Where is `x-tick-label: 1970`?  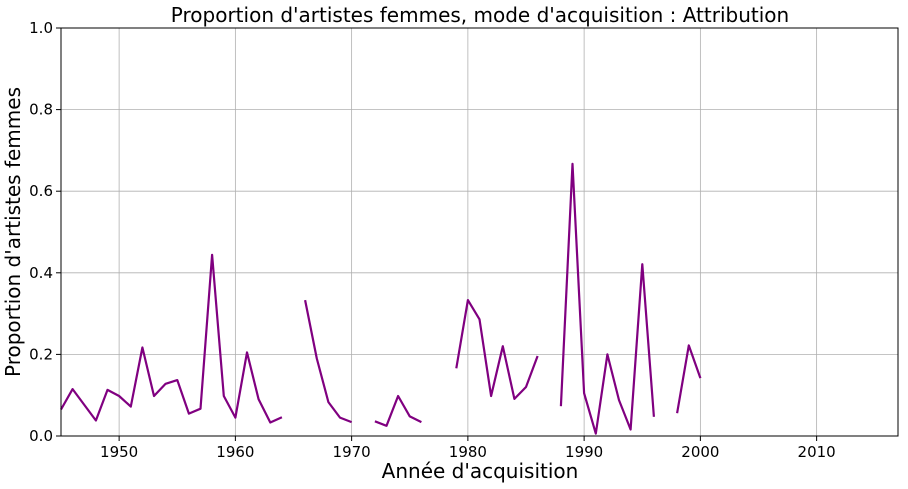 x-tick-label: 1970 is located at coordinates (352, 452).